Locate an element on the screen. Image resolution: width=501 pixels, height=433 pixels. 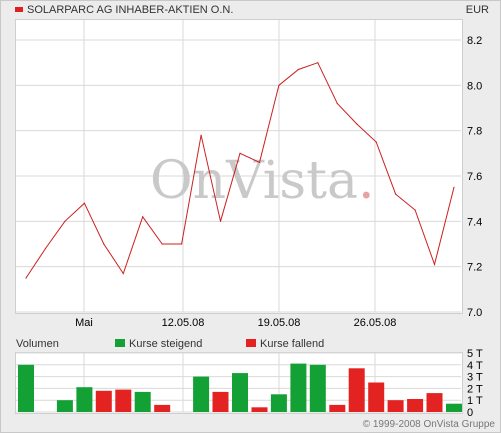
volume-ytick-label: 0 is located at coordinates (470, 413).